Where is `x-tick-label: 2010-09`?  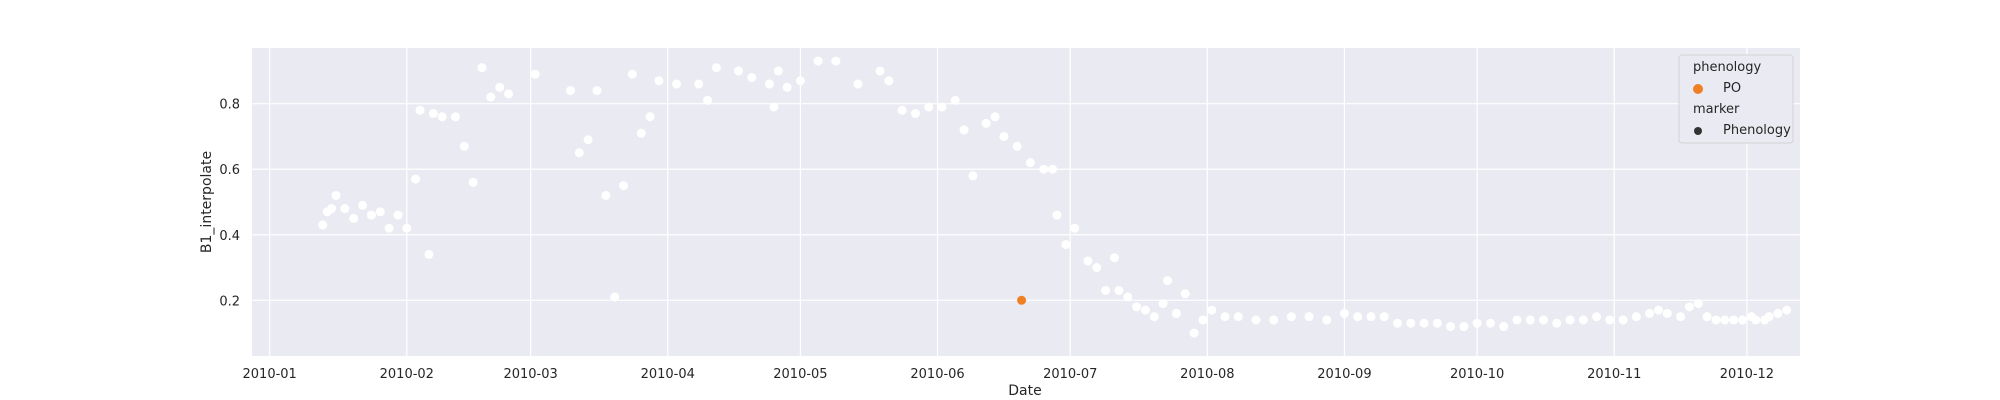 x-tick-label: 2010-09 is located at coordinates (1344, 374).